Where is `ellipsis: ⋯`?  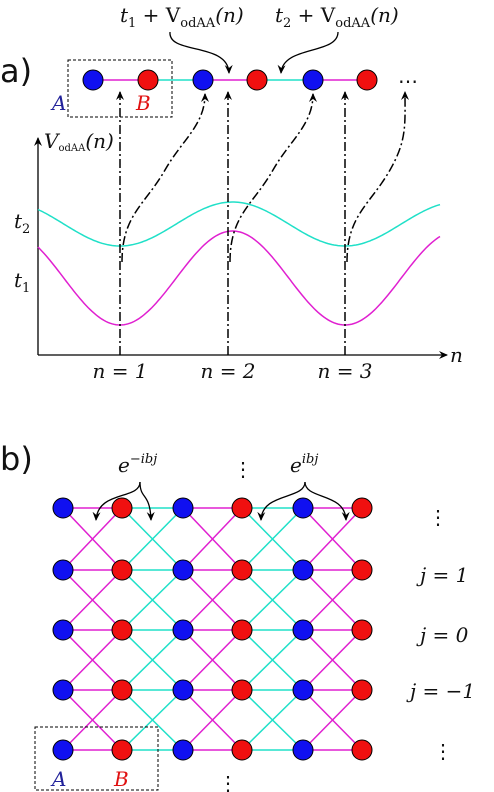
ellipsis: ⋯ is located at coordinates (408, 81).